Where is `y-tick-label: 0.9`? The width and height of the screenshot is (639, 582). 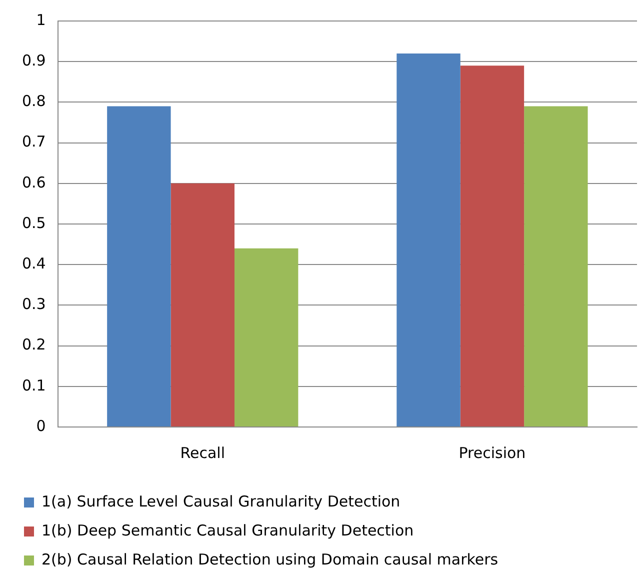
y-tick-label: 0.9 is located at coordinates (34, 60).